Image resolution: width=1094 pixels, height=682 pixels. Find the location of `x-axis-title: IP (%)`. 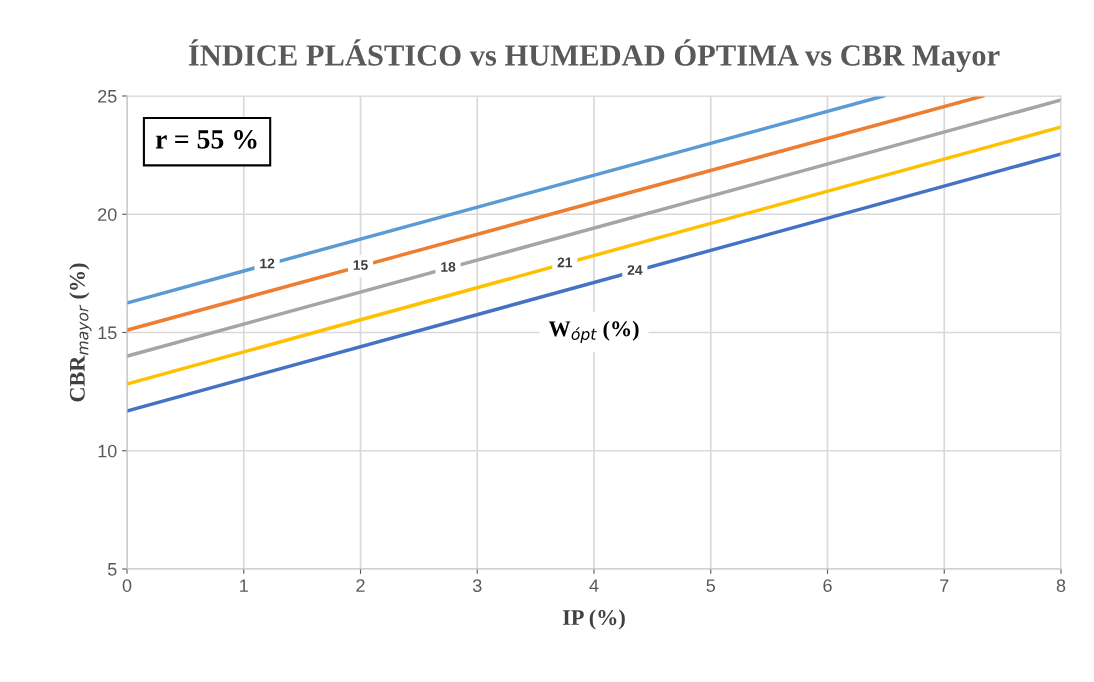

x-axis-title: IP (%) is located at coordinates (593, 619).